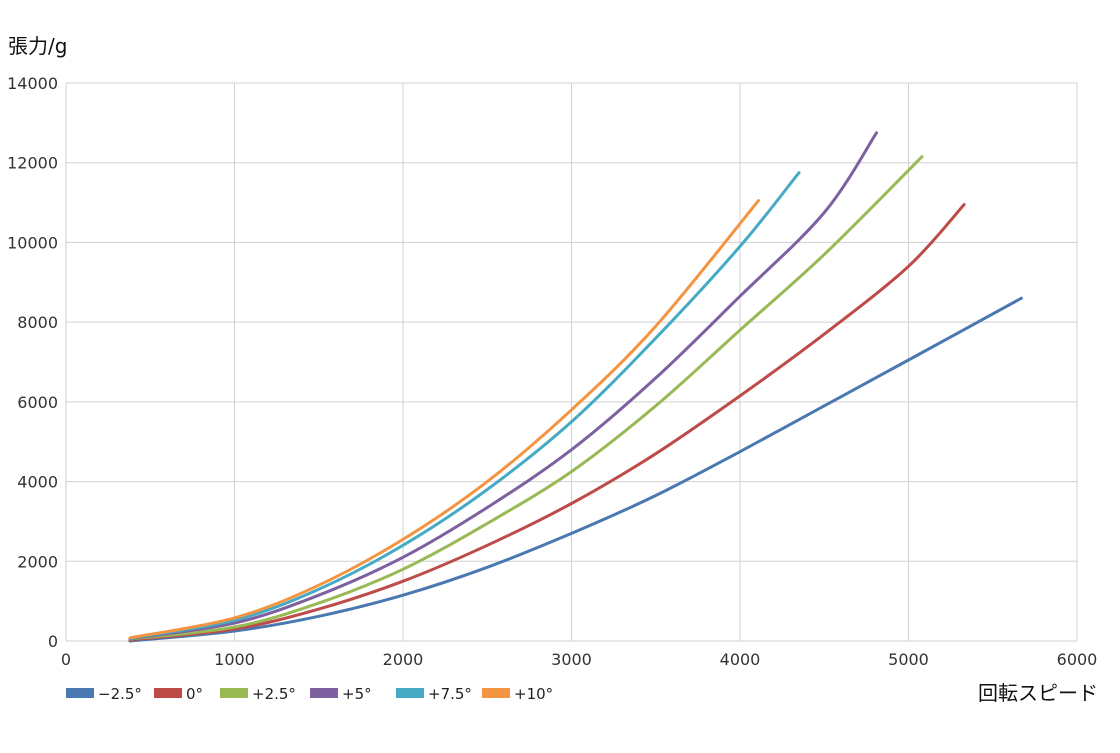  I want to click on y-tick-label: 6000, so click(37, 402).